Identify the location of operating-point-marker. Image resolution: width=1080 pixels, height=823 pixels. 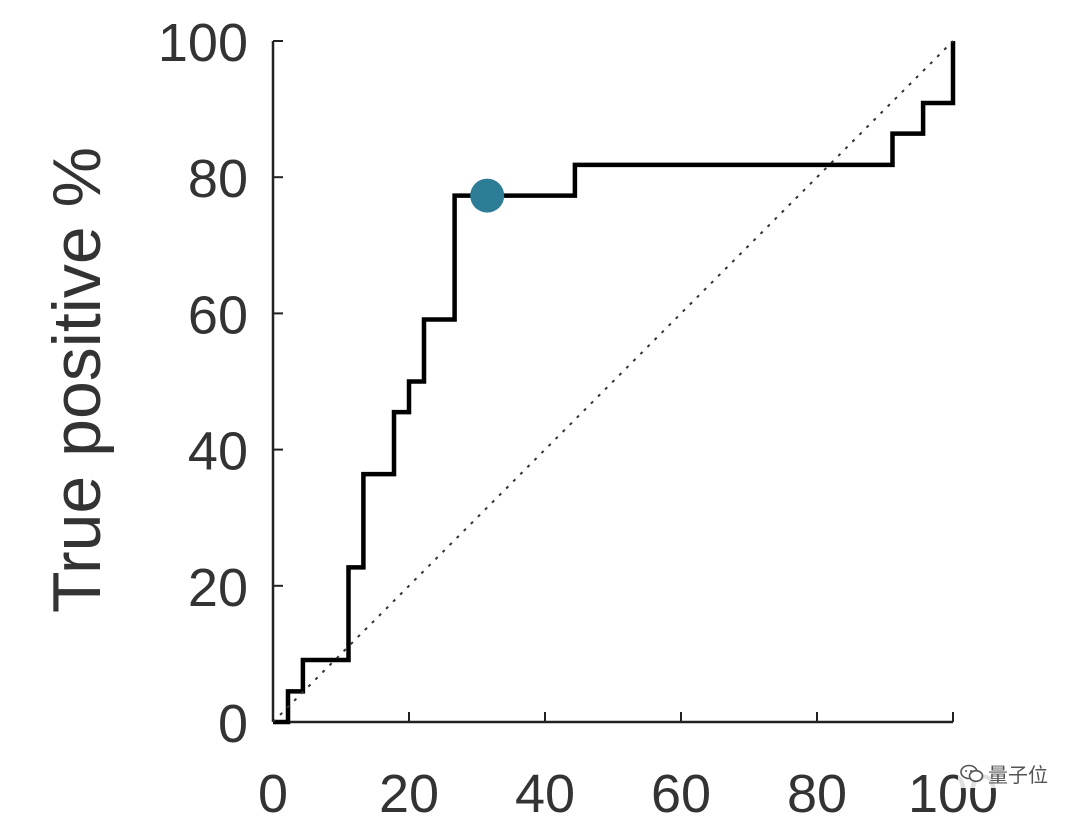
(487, 195).